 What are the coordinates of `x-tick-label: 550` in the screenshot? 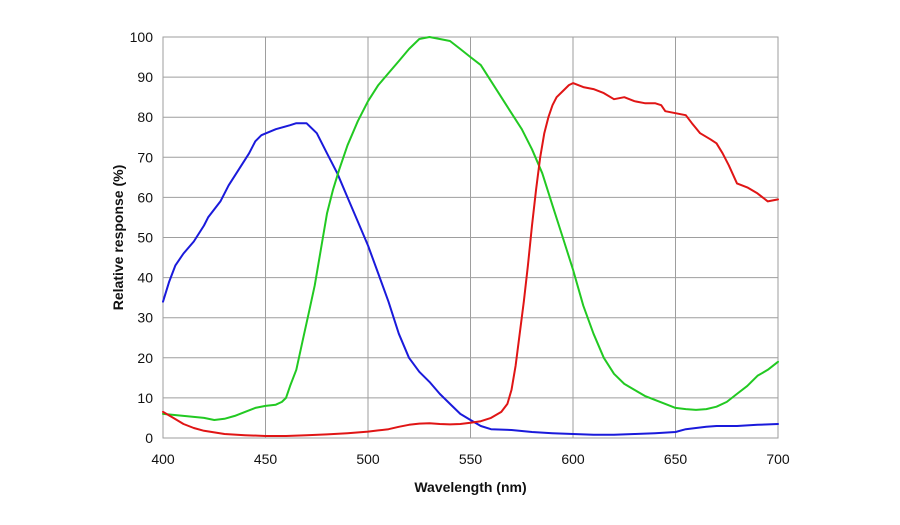 It's located at (471, 459).